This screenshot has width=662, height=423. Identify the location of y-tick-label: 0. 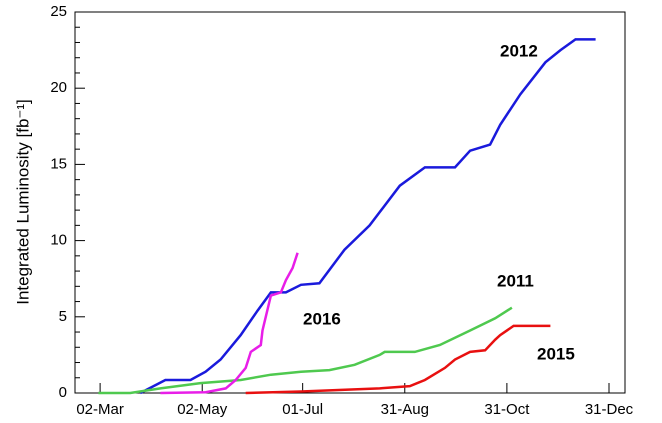
(63, 392).